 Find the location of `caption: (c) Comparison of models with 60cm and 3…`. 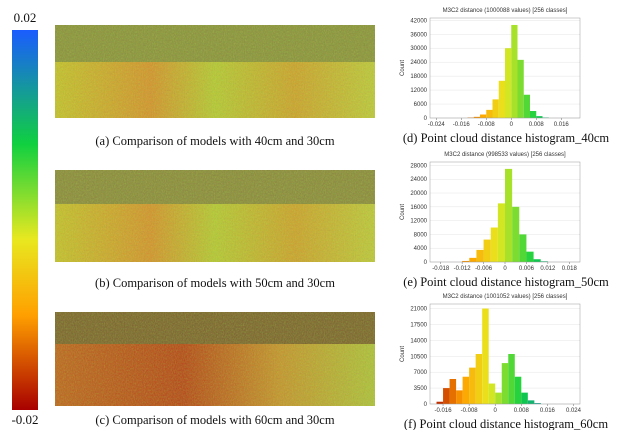

caption: (c) Comparison of models with 60cm and 3… is located at coordinates (214, 420).